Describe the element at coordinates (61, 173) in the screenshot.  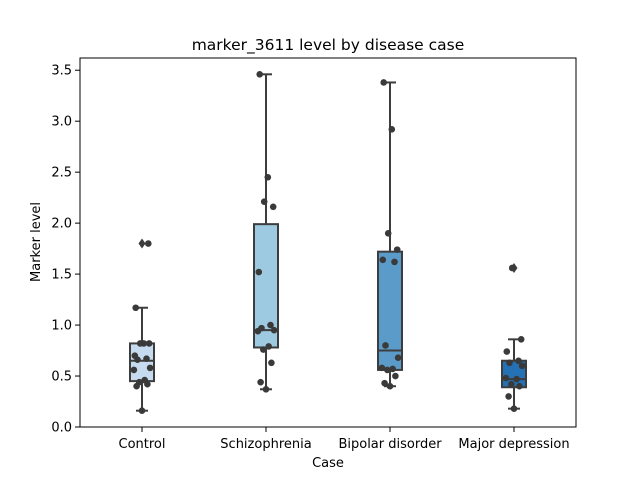
I see `y-tick-label: 2.5` at that location.